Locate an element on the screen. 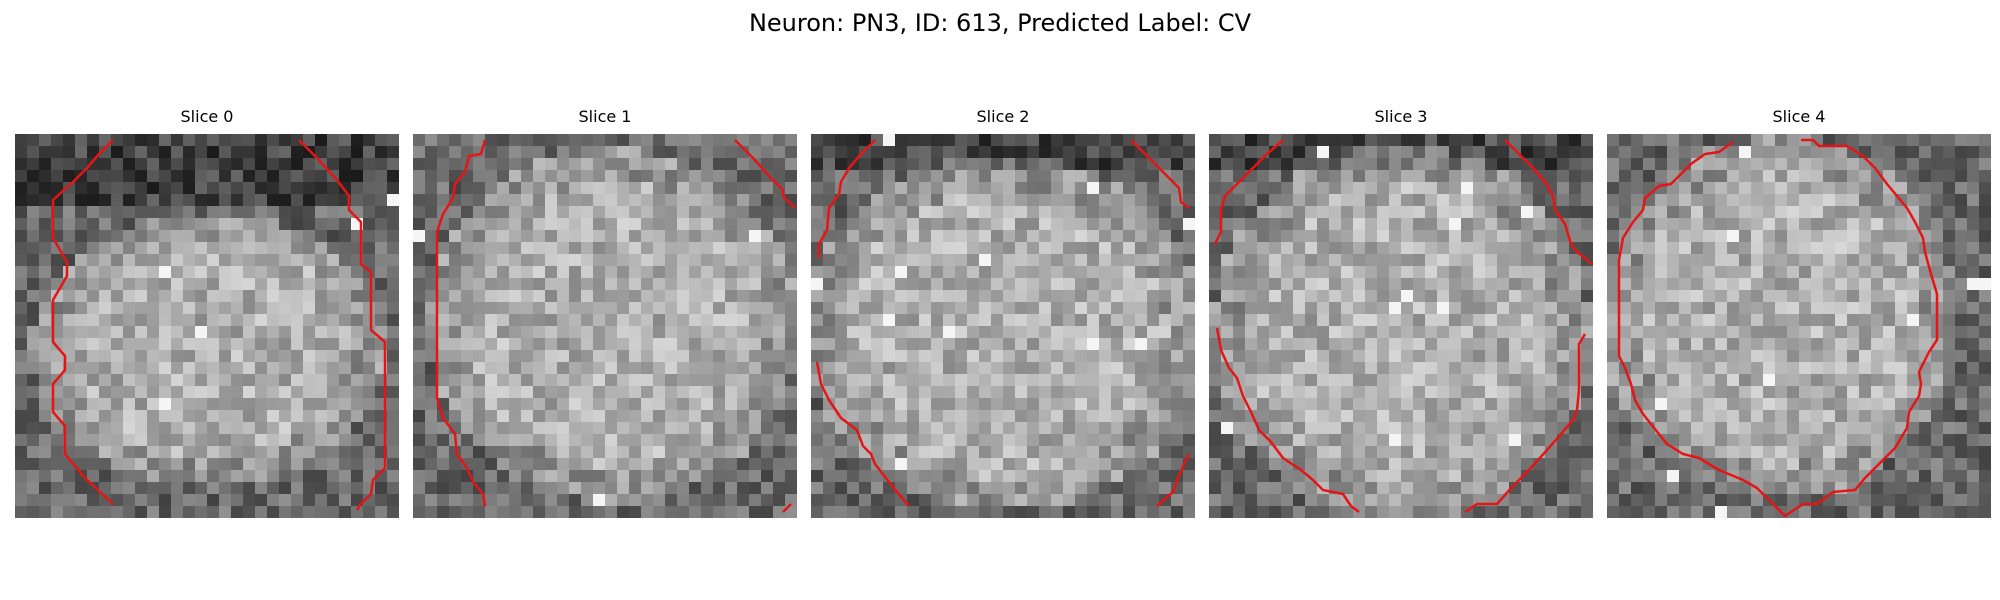  slice-contour-2-topleft is located at coordinates (846, 198).